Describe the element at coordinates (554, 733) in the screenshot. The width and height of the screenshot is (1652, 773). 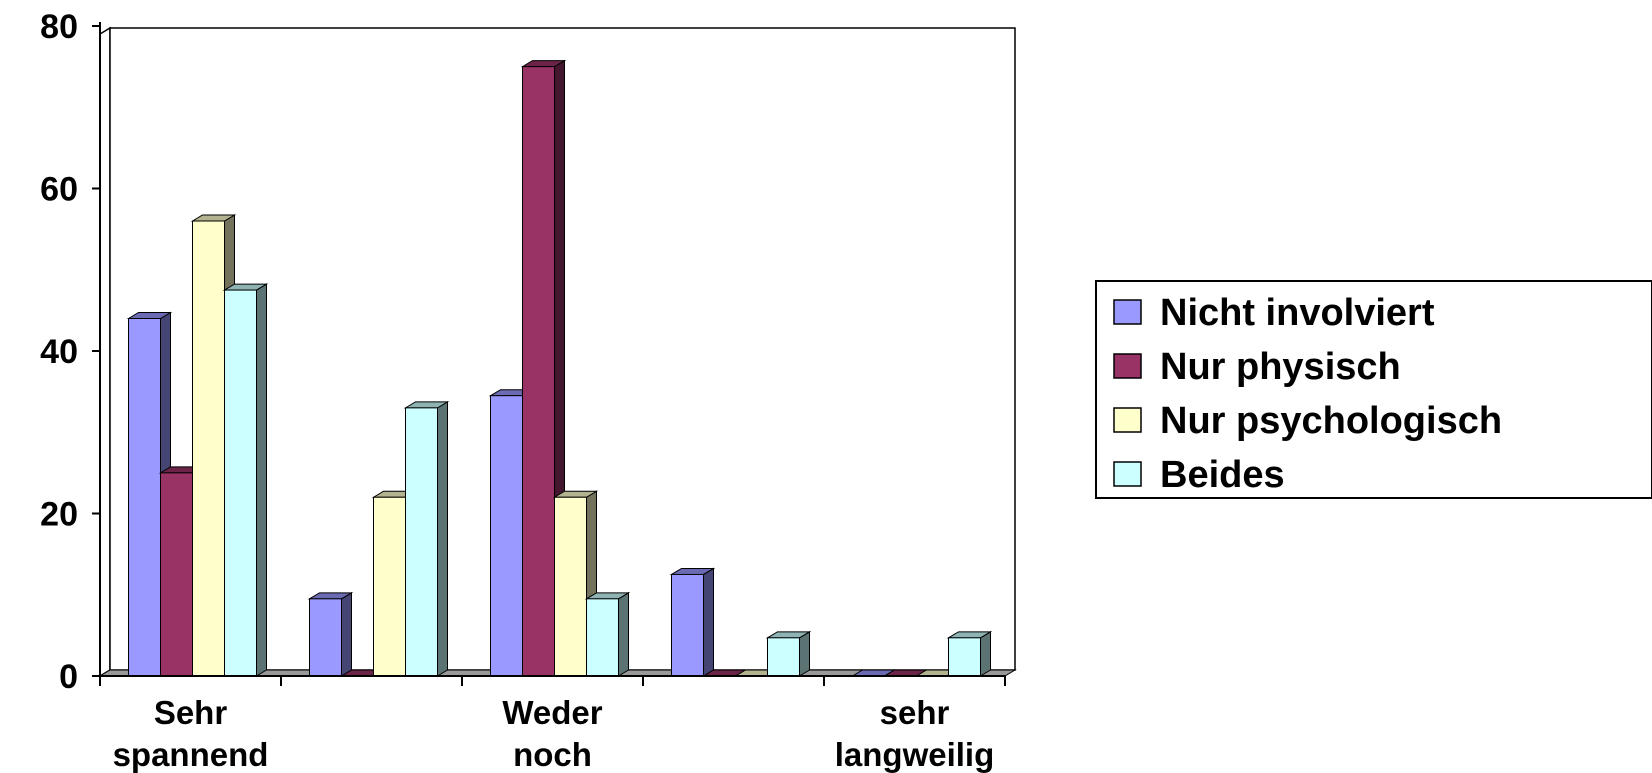
I see `x-category-labels: Sehr spannend Weder noch sehr langweilig` at that location.